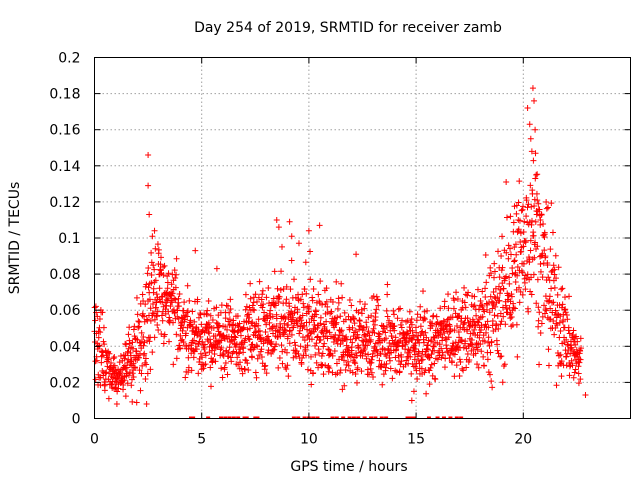 The height and width of the screenshot is (480, 640). I want to click on x-tick-label: 10, so click(309, 440).